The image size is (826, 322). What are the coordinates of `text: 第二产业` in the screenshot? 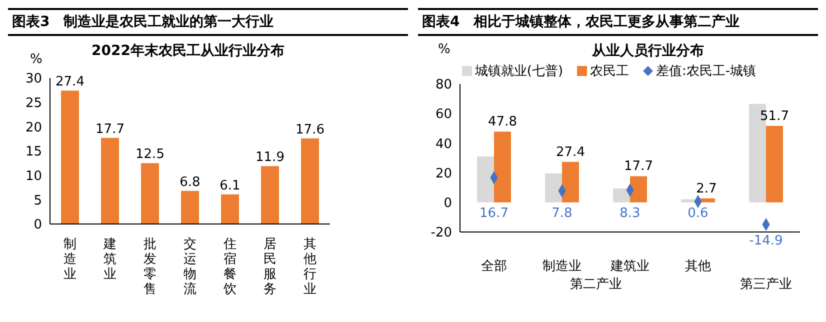 It's located at (596, 284).